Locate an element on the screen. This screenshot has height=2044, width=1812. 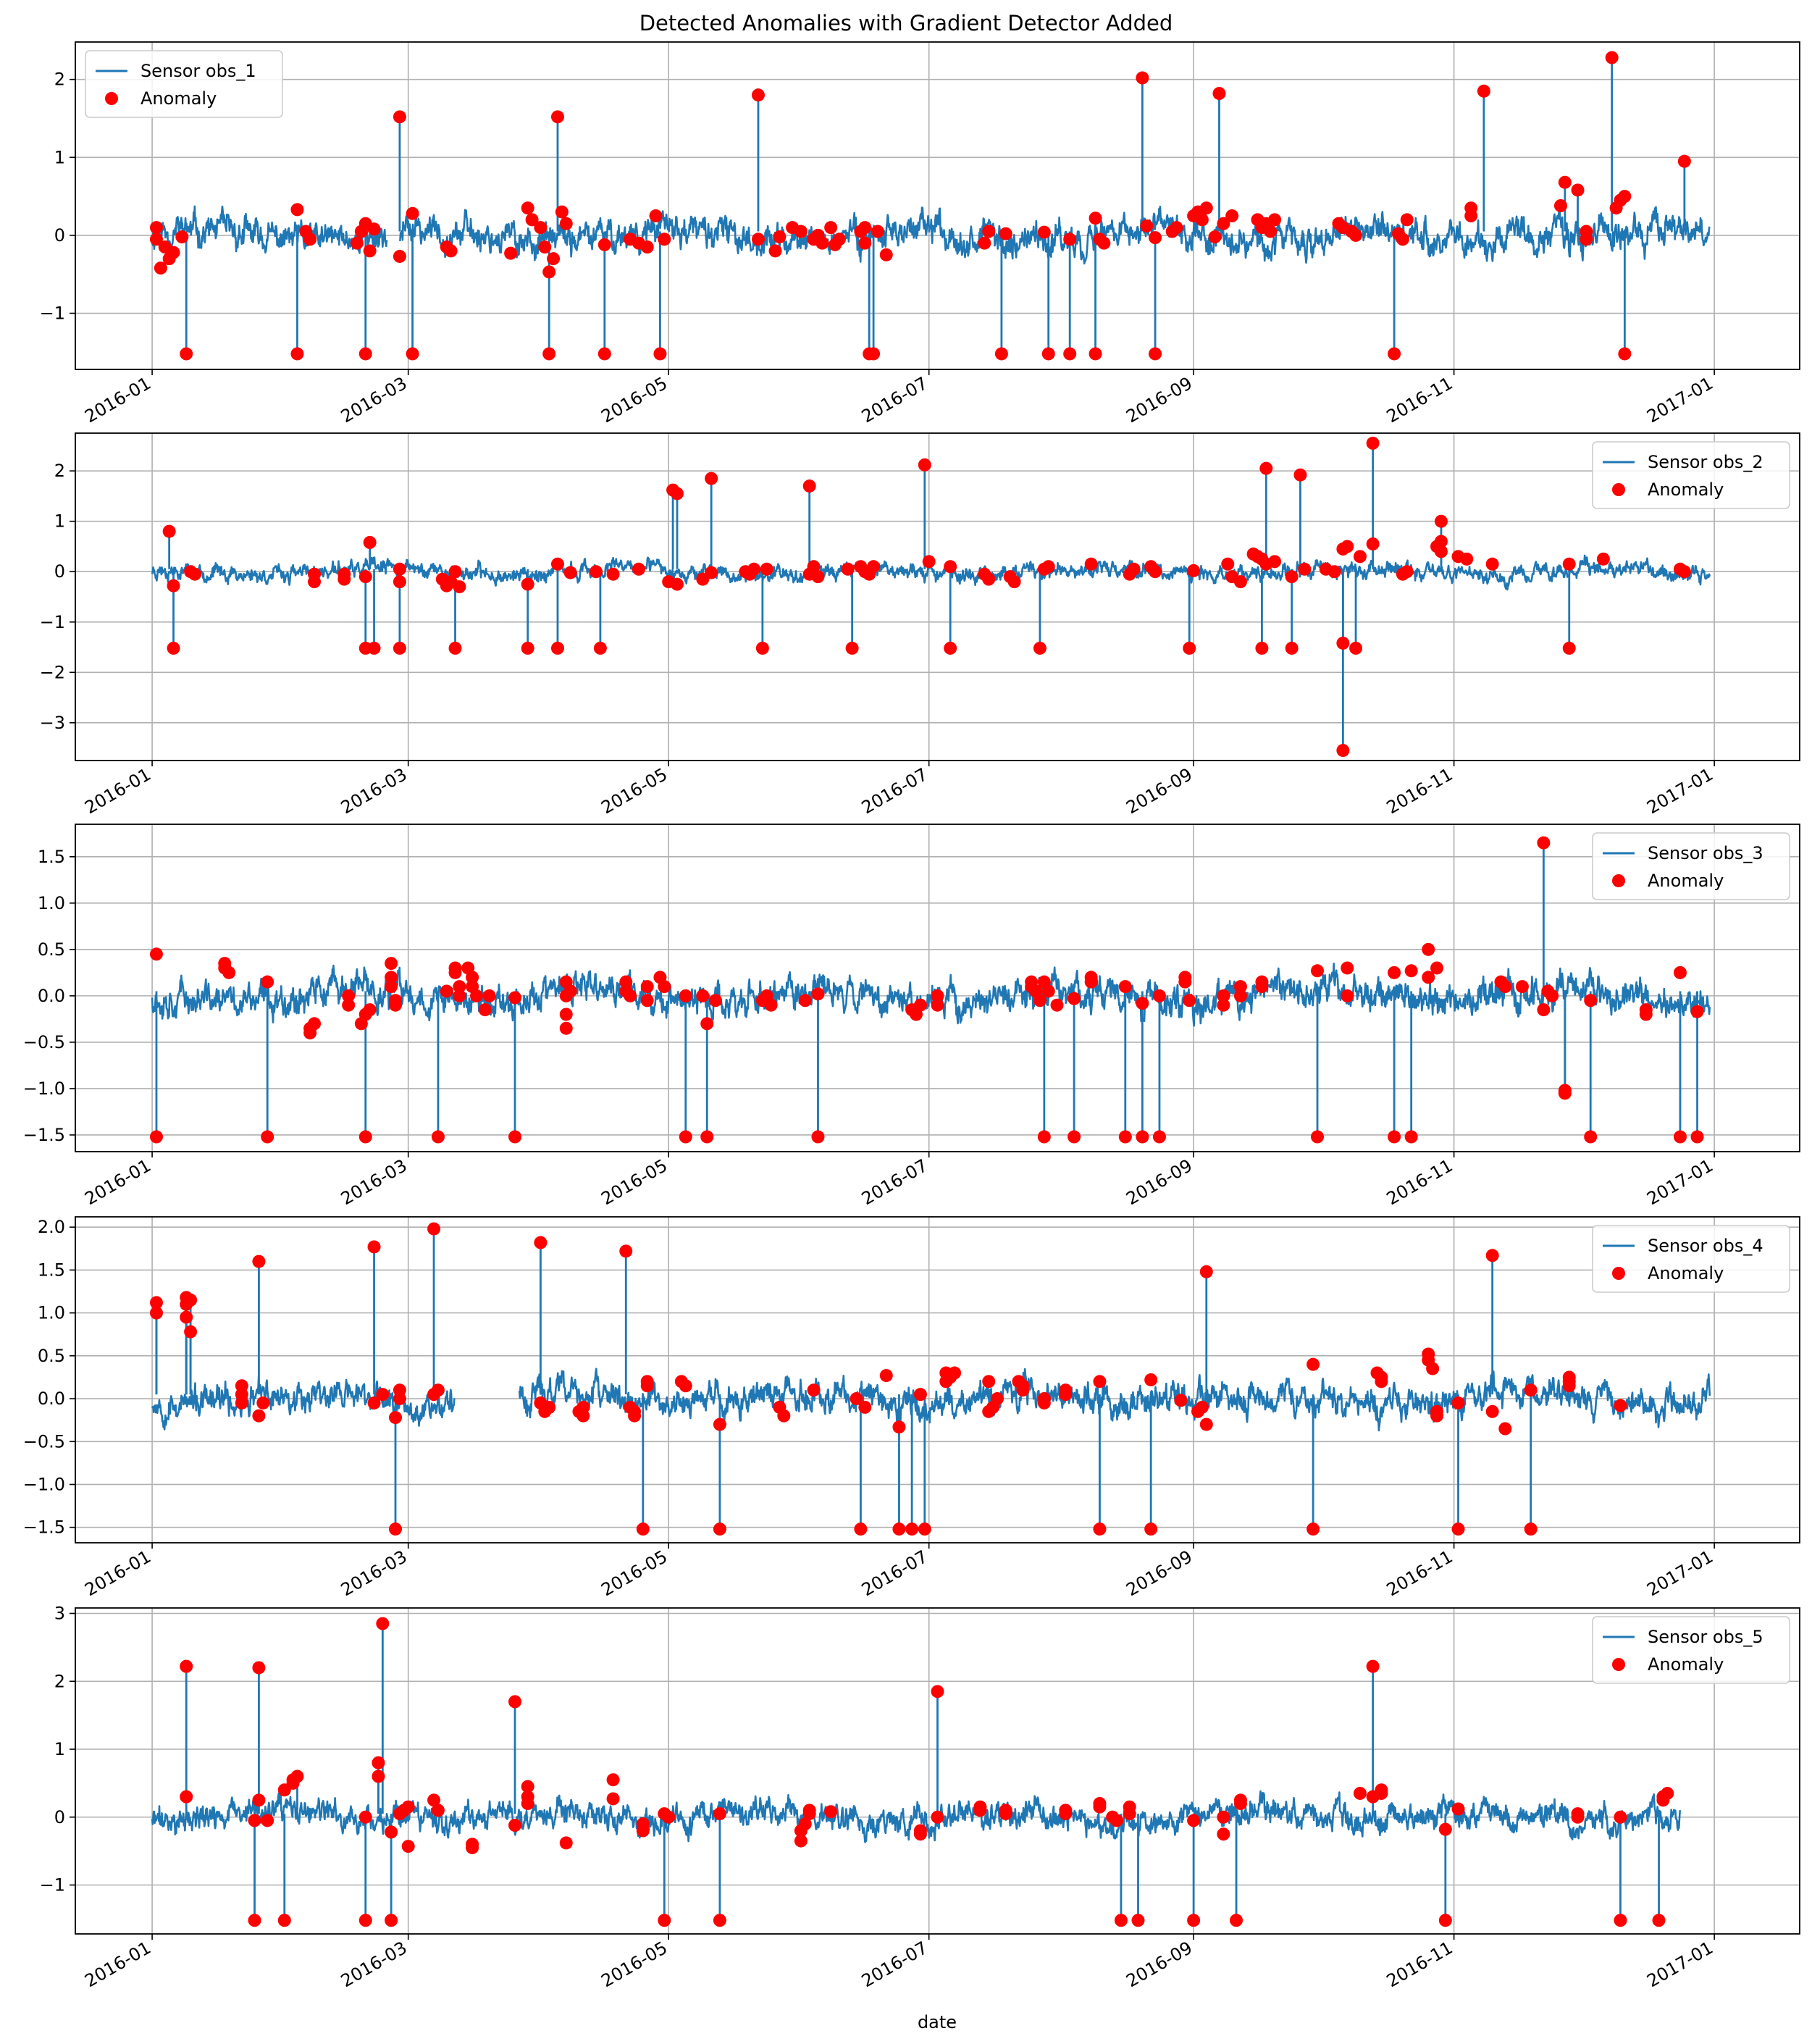
y-tick-label: −1.0 is located at coordinates (44, 1484).